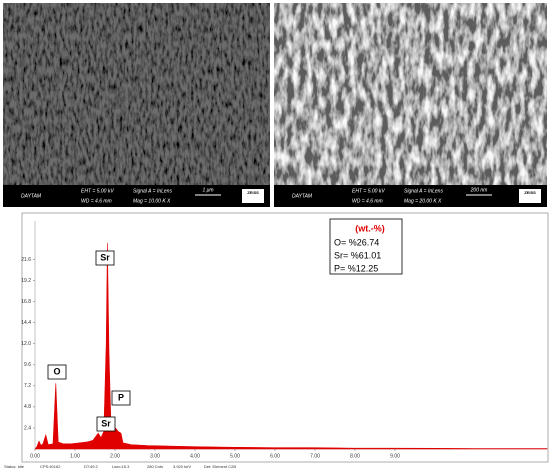 Image resolution: width=550 pixels, height=472 pixels. I want to click on y-tick-label: 4.8, so click(27, 407).